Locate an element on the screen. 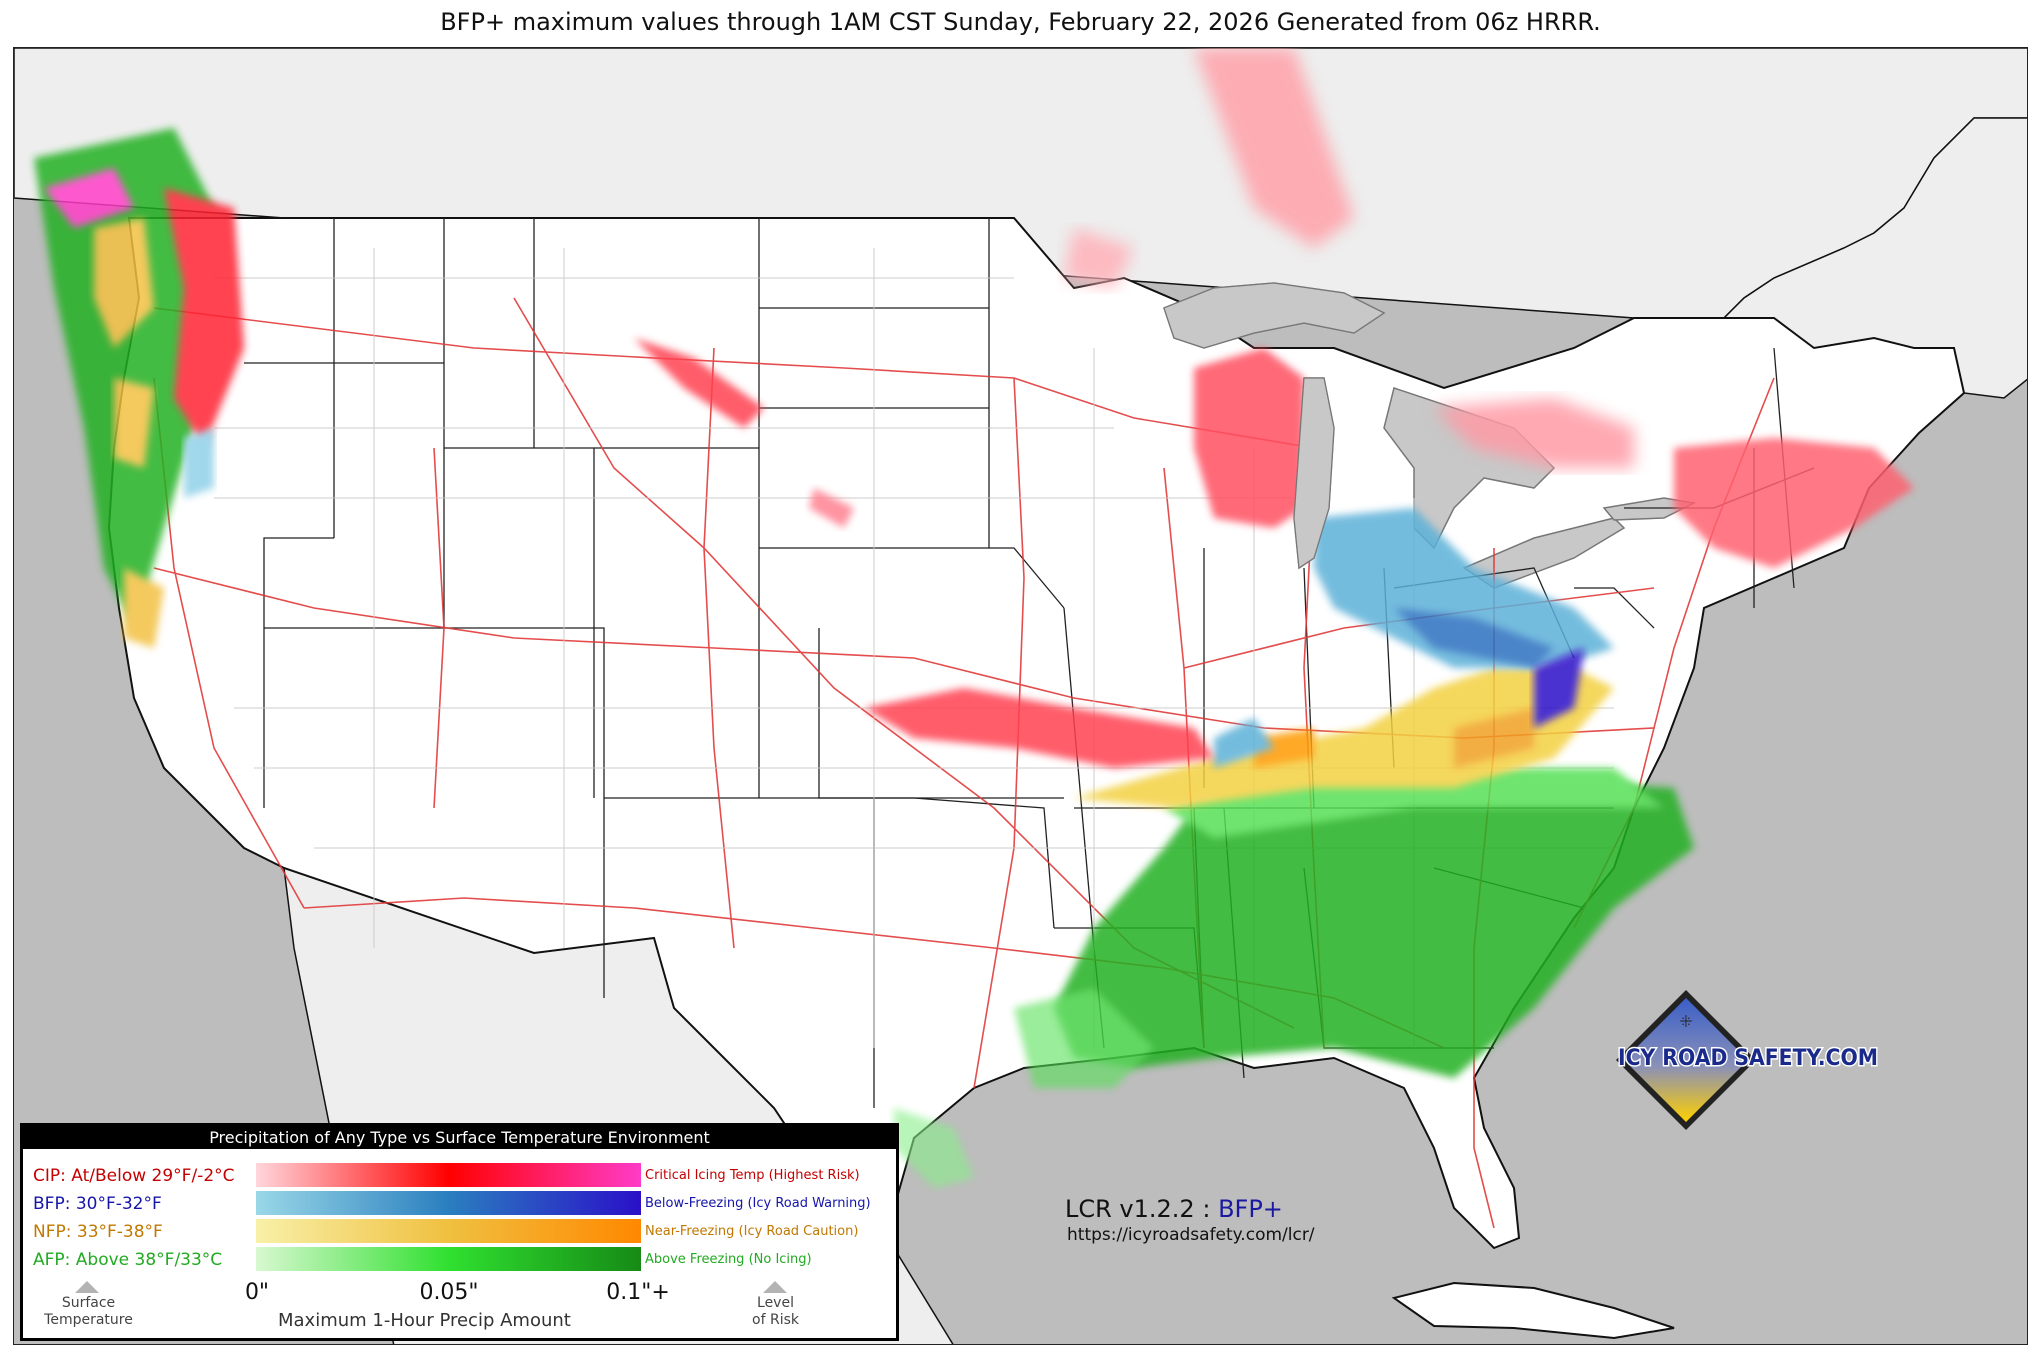  product-version: LCR v1.2.2 : BFP+ is located at coordinates (1174, 1209).